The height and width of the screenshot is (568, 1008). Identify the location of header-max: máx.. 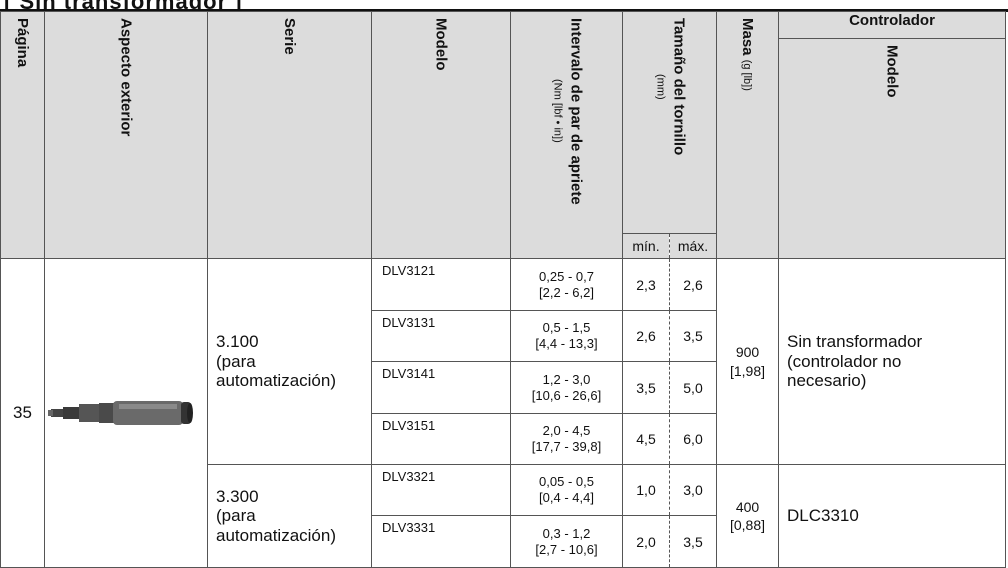
(693, 246).